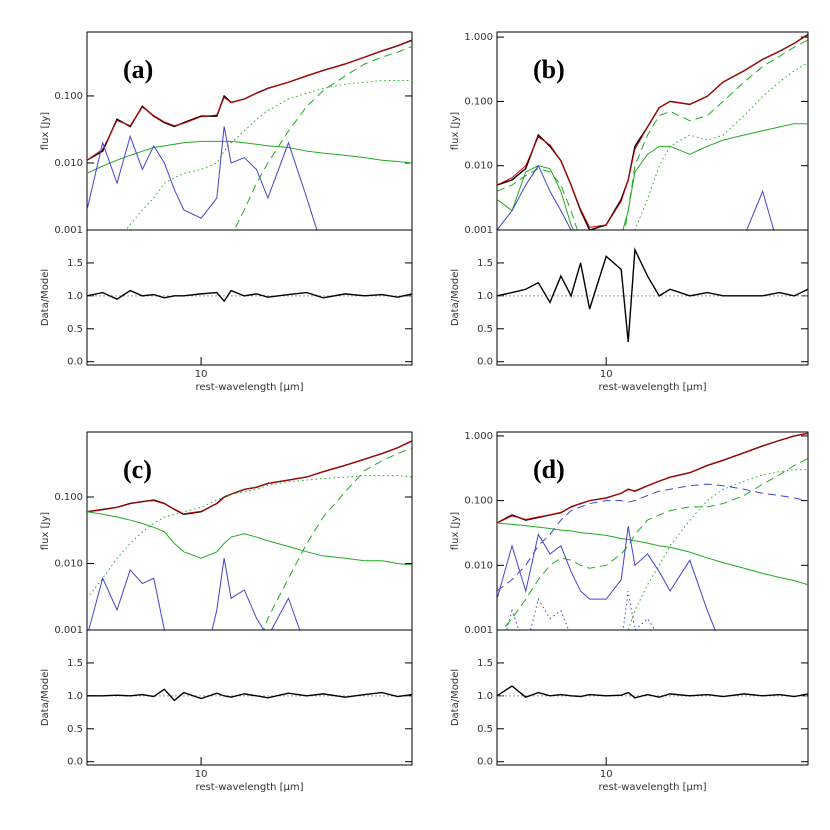  I want to click on panel-label: (b), so click(549, 69).